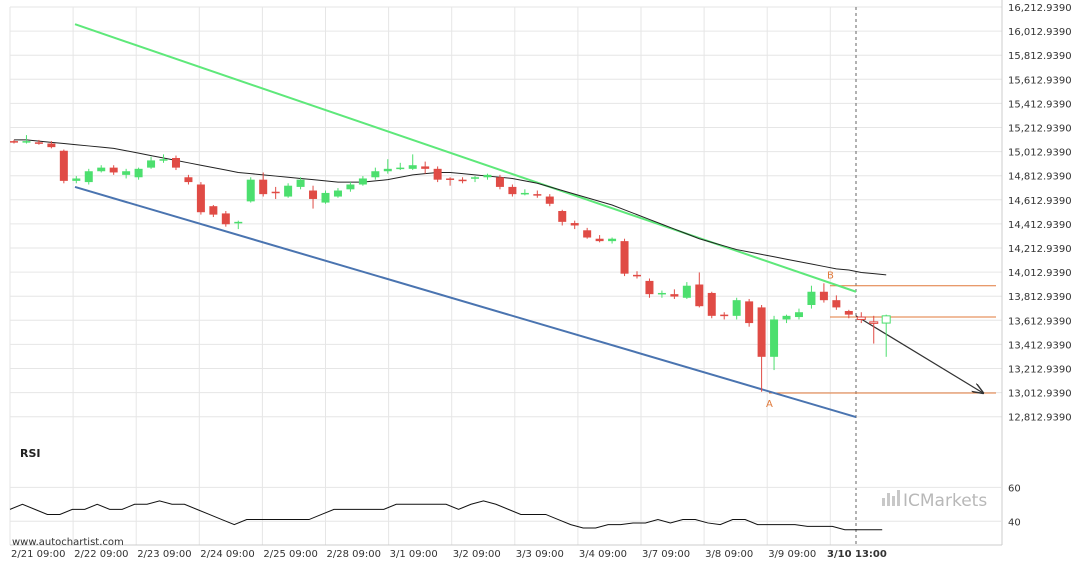 Image resolution: width=1080 pixels, height=567 pixels. Describe the element at coordinates (1040, 297) in the screenshot. I see `y-tick-label: 13,812.9390` at that location.